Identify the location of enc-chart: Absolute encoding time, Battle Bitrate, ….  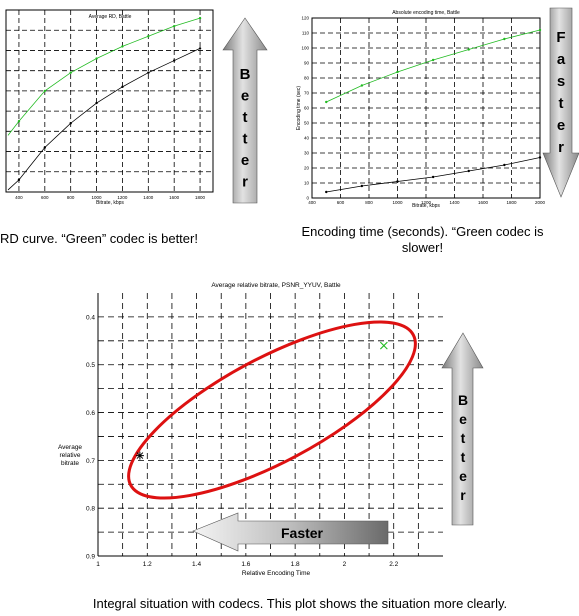
(421, 109).